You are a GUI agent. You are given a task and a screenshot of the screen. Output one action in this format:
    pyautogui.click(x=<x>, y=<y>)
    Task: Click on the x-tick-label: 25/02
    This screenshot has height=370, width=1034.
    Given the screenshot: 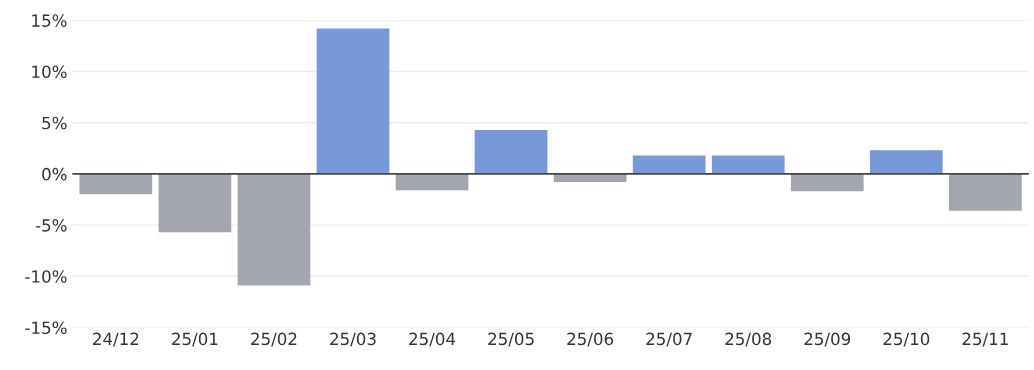 What is the action you would take?
    pyautogui.click(x=274, y=339)
    